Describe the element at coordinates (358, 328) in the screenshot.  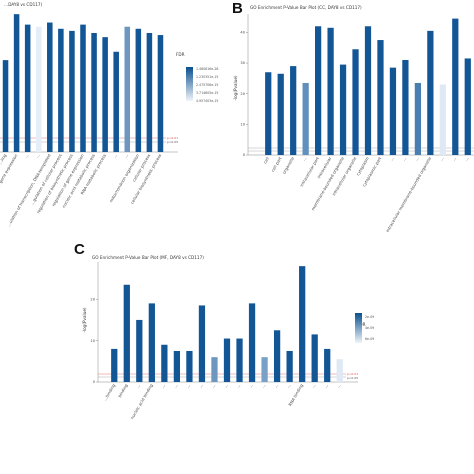
I see `panel-c-legend-colorbar` at that location.